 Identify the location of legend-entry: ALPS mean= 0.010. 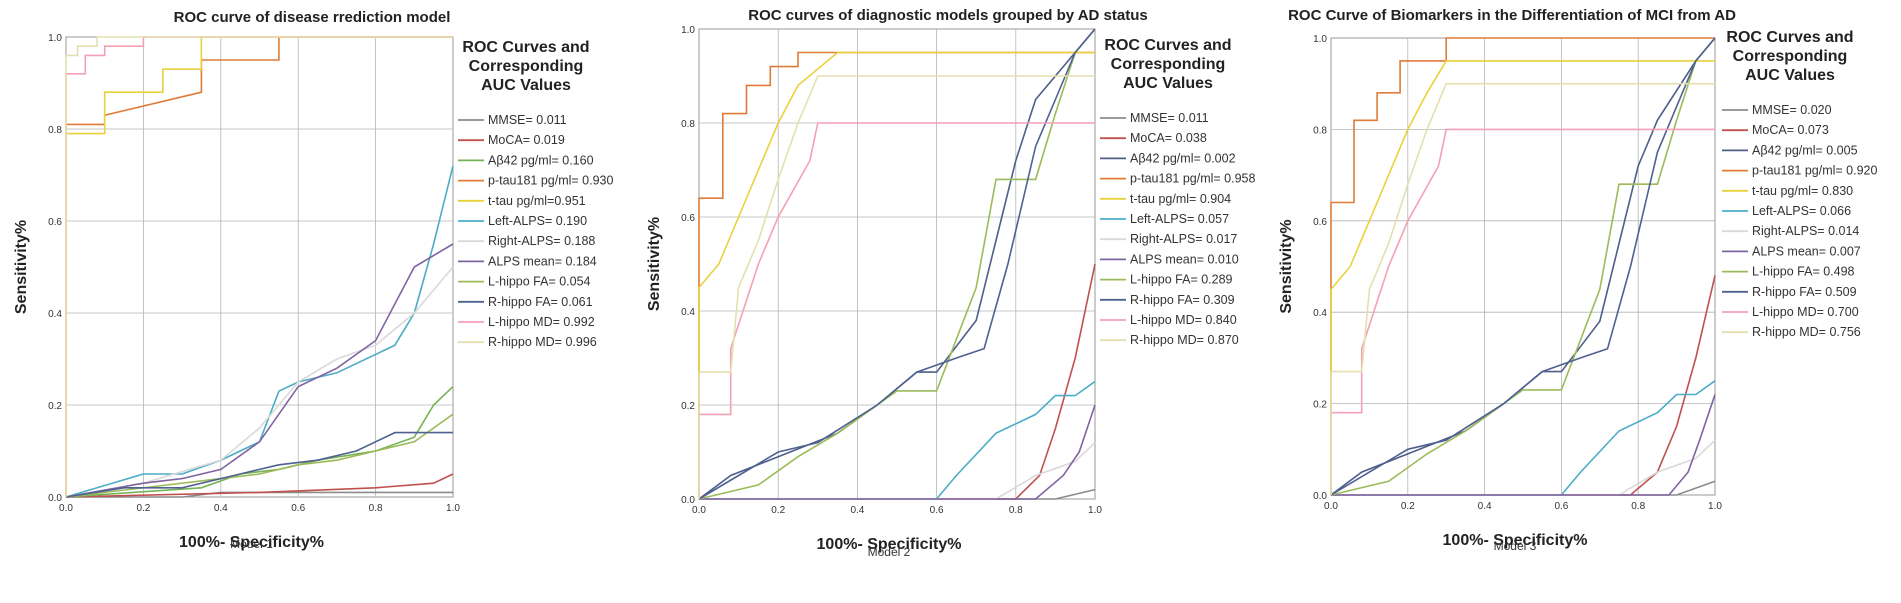
(1184, 259).